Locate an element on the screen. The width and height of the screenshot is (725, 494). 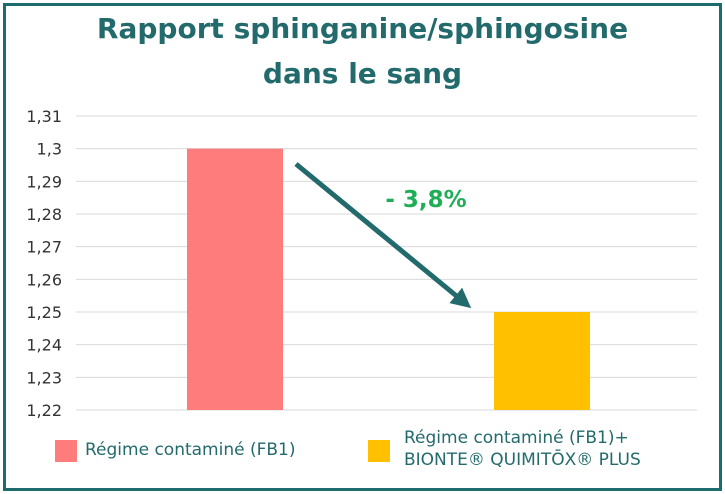
y-tick-label: 1,3 is located at coordinates (49, 149).